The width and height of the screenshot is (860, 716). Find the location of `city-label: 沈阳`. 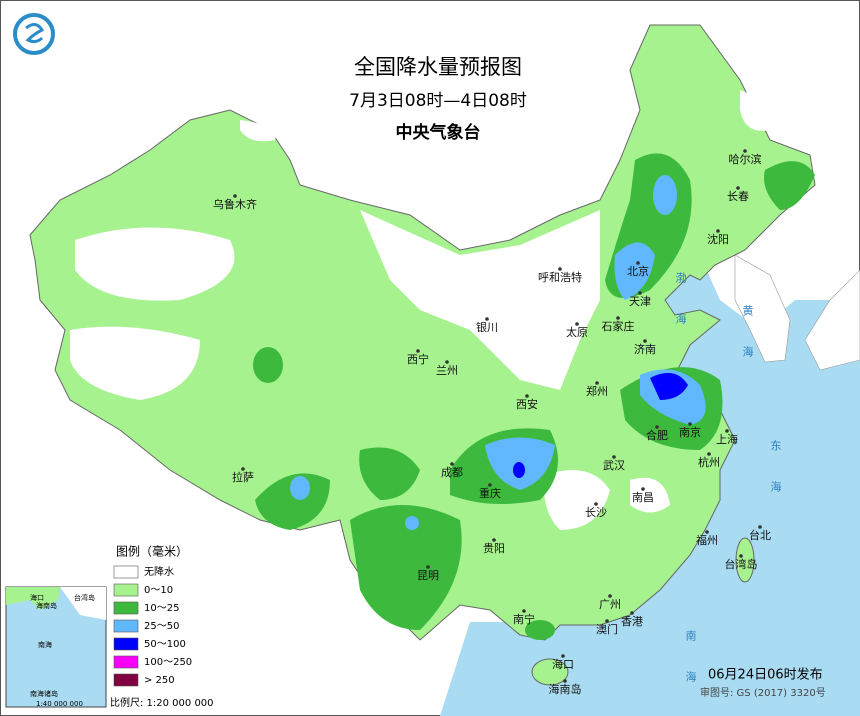

city-label: 沈阳 is located at coordinates (718, 239).